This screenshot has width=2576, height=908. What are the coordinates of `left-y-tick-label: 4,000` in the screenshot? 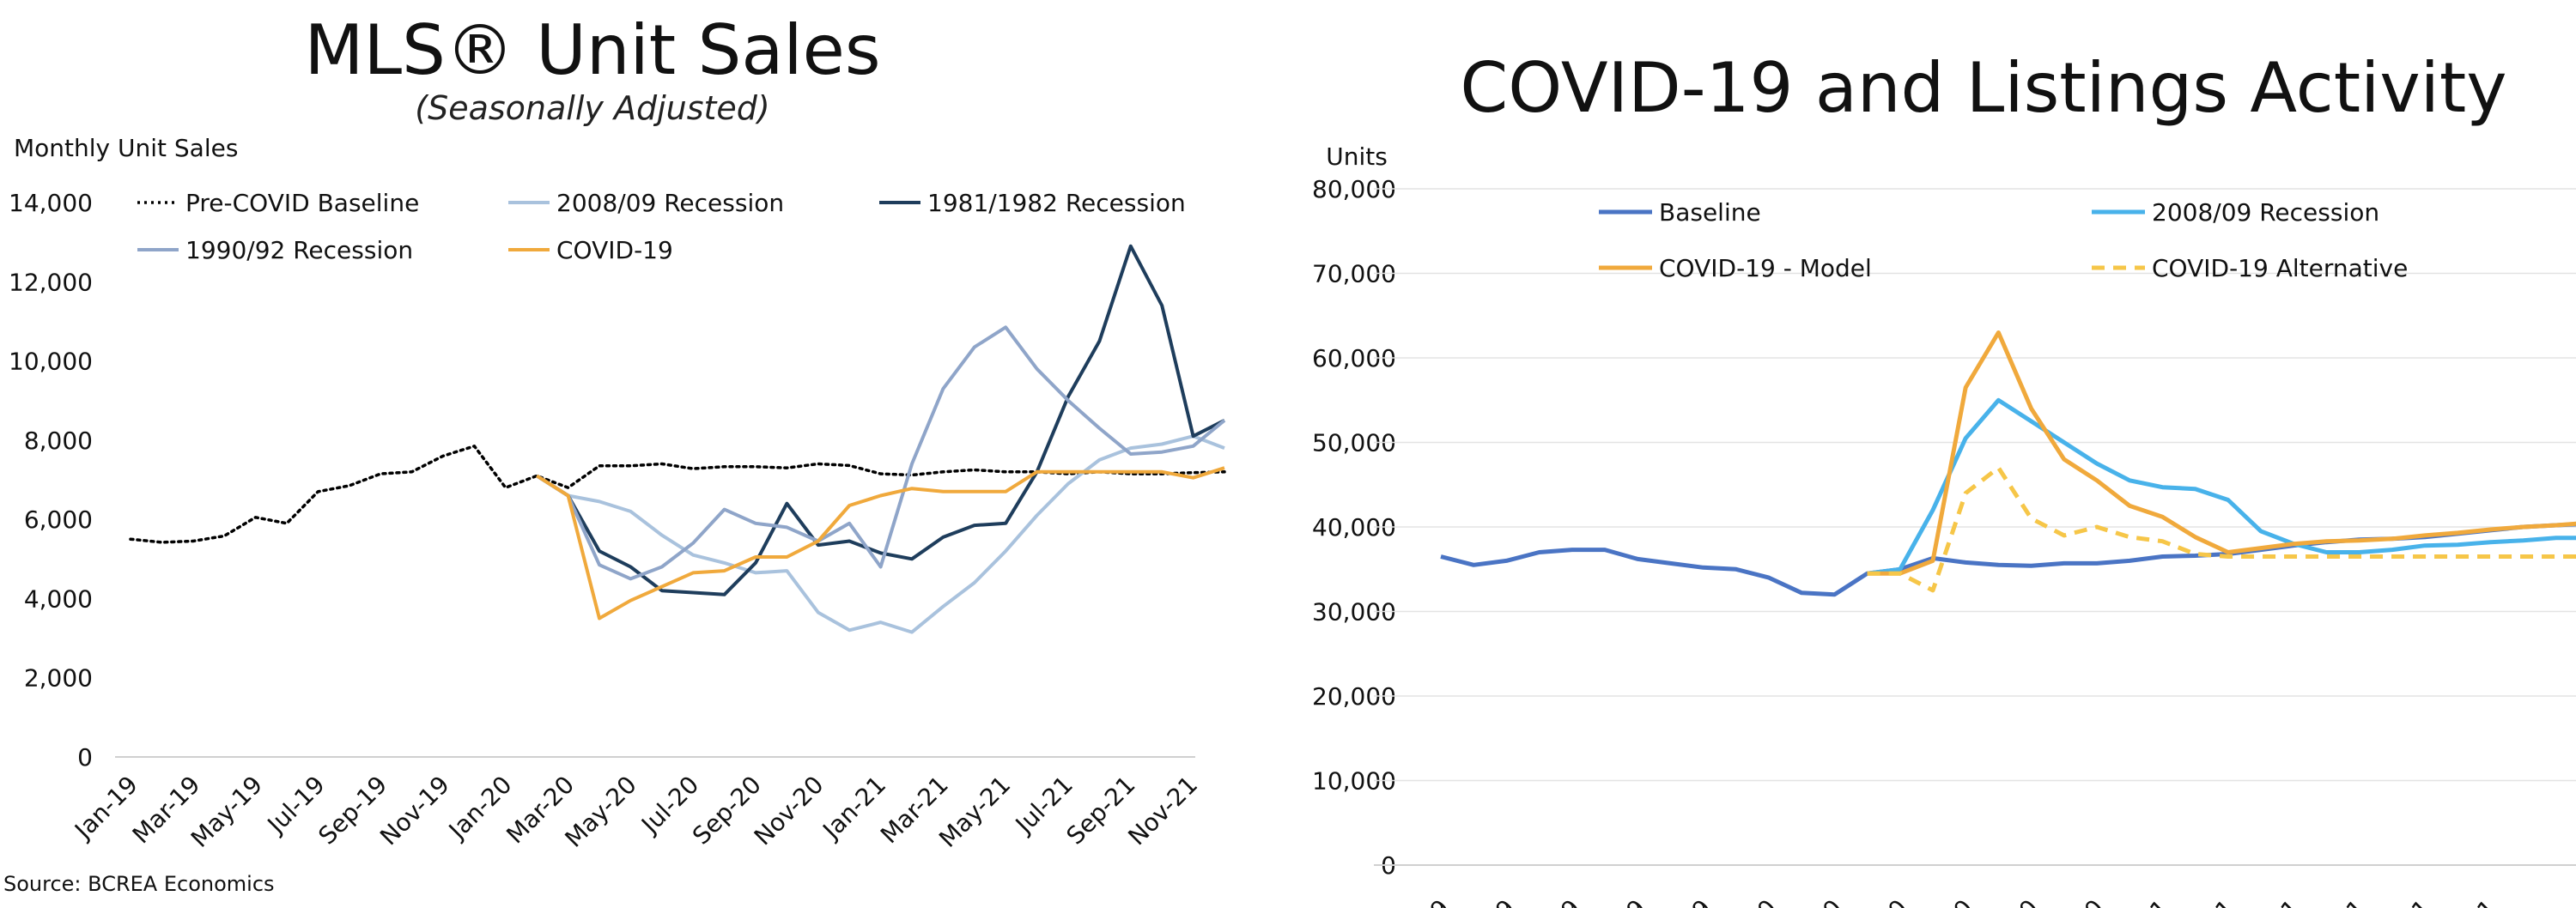 It's located at (59, 598).